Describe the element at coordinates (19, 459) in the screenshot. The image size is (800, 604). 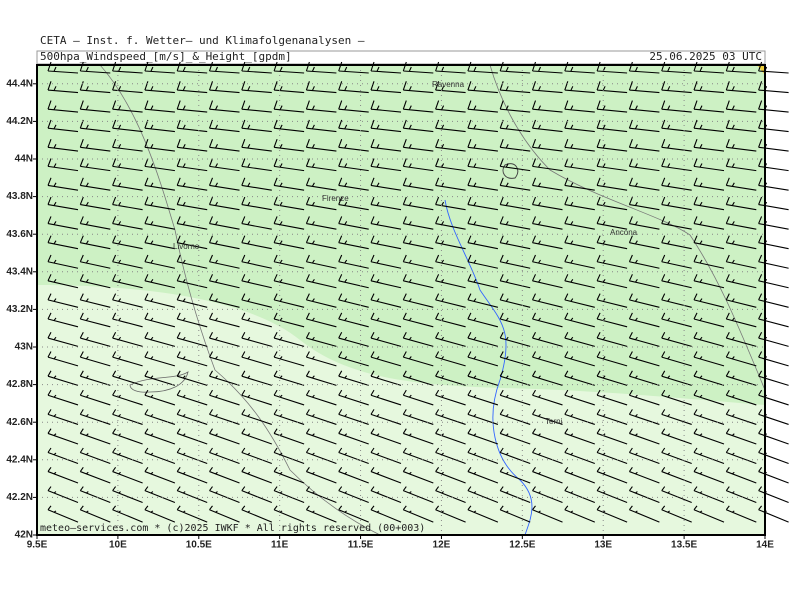
I see `y-tick-label: 42.4N` at that location.